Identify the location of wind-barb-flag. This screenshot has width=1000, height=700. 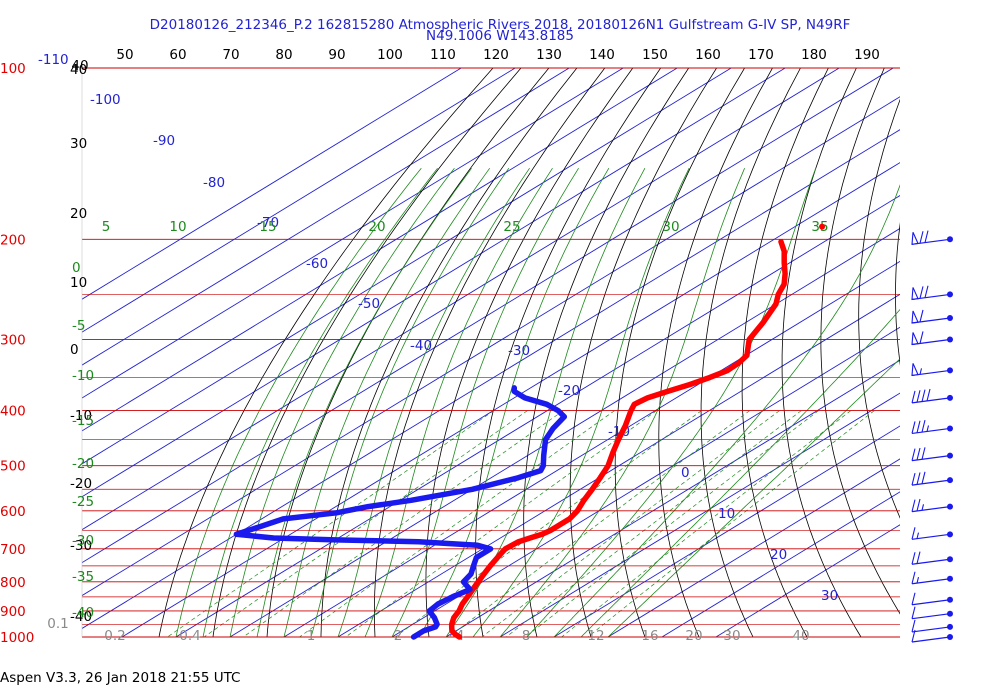
(915, 370).